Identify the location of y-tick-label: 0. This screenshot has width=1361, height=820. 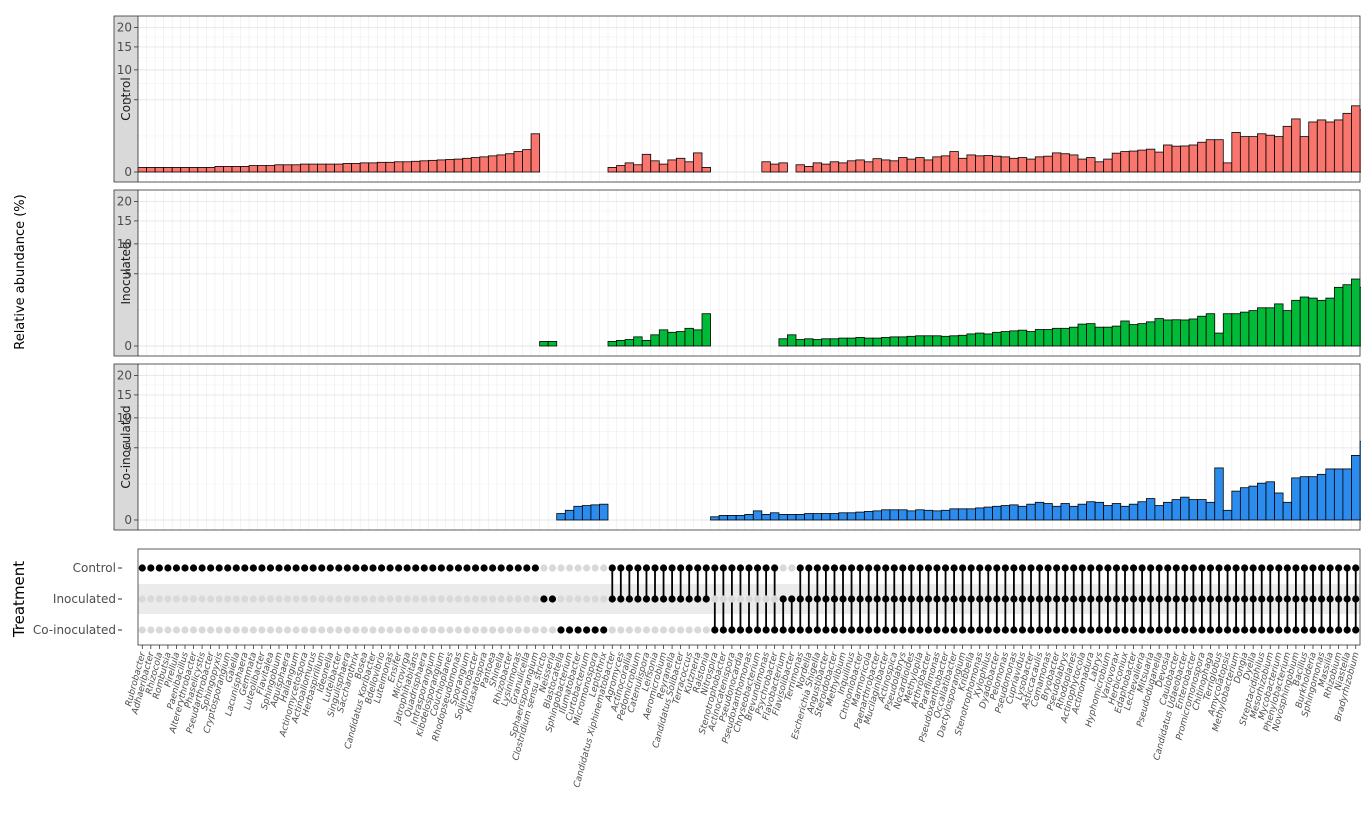
(128, 520).